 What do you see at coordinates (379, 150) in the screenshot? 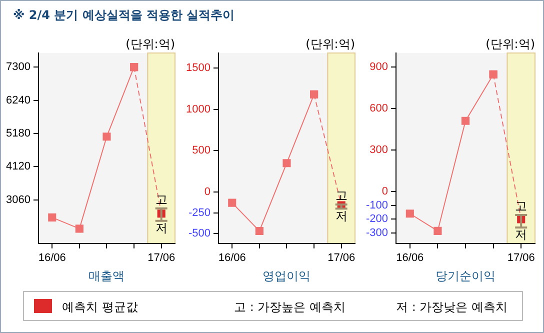
I see `y-tick-label: 300` at bounding box center [379, 150].